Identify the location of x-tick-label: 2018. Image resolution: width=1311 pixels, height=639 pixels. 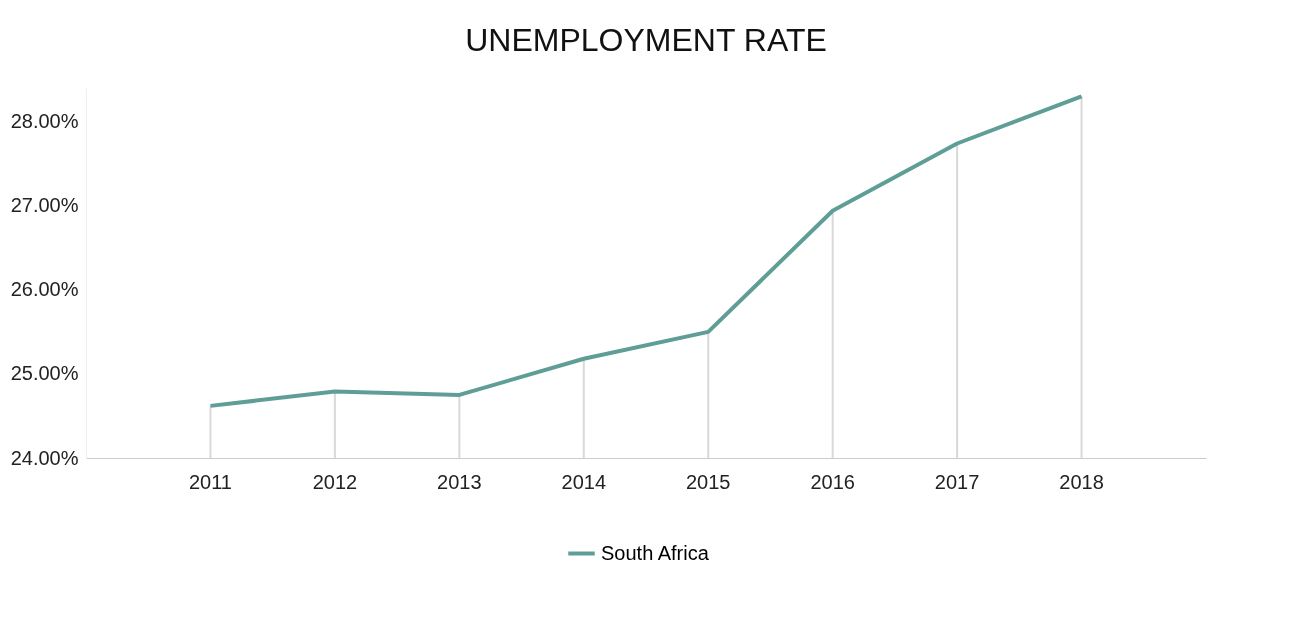
(1081, 481).